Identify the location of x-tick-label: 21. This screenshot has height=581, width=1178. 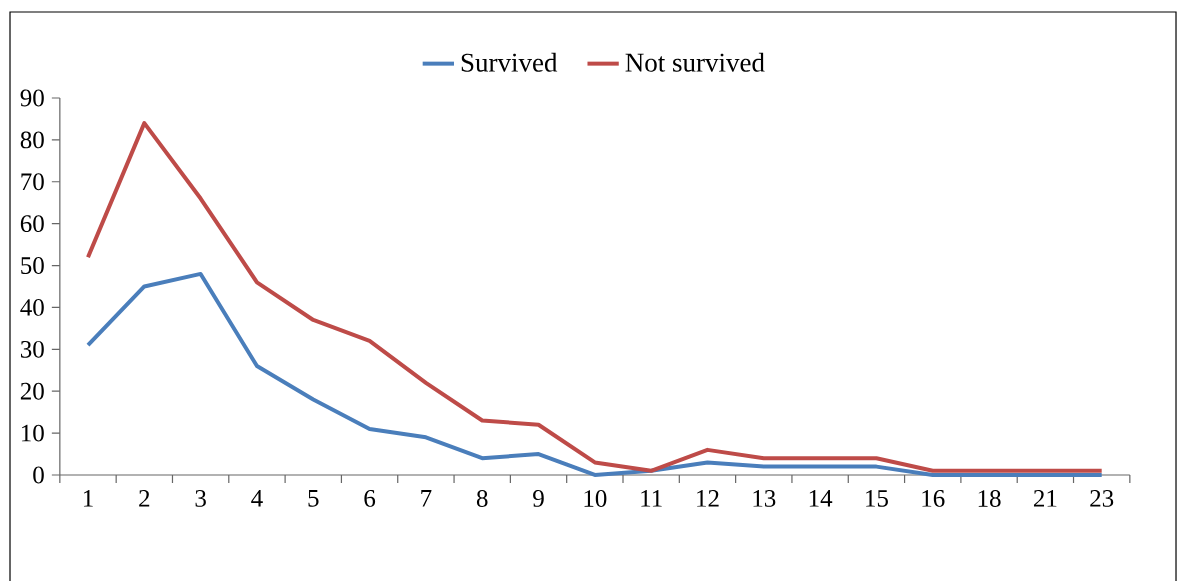
(1045, 498).